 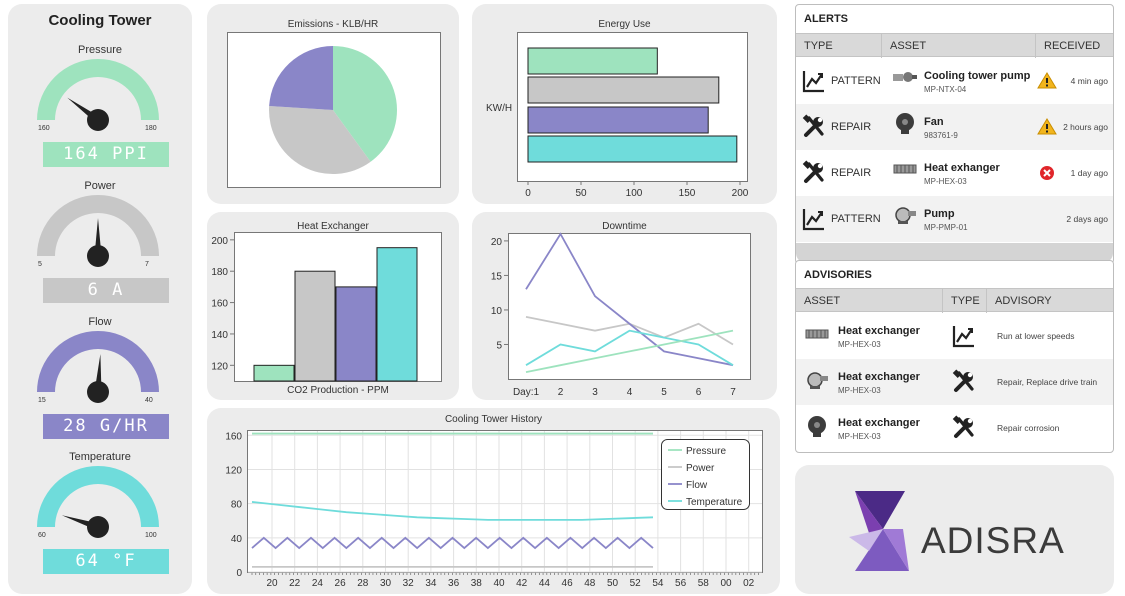 I want to click on history-legend-label: Pressure, so click(x=706, y=451).